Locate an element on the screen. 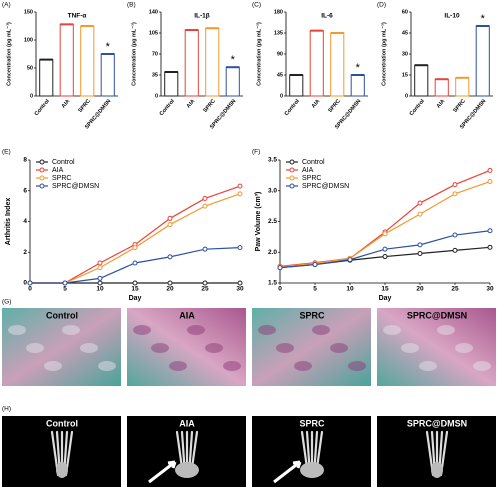 Image resolution: width=500 pixels, height=487 pixels. y-tick-label: 0 is located at coordinates (25, 283).